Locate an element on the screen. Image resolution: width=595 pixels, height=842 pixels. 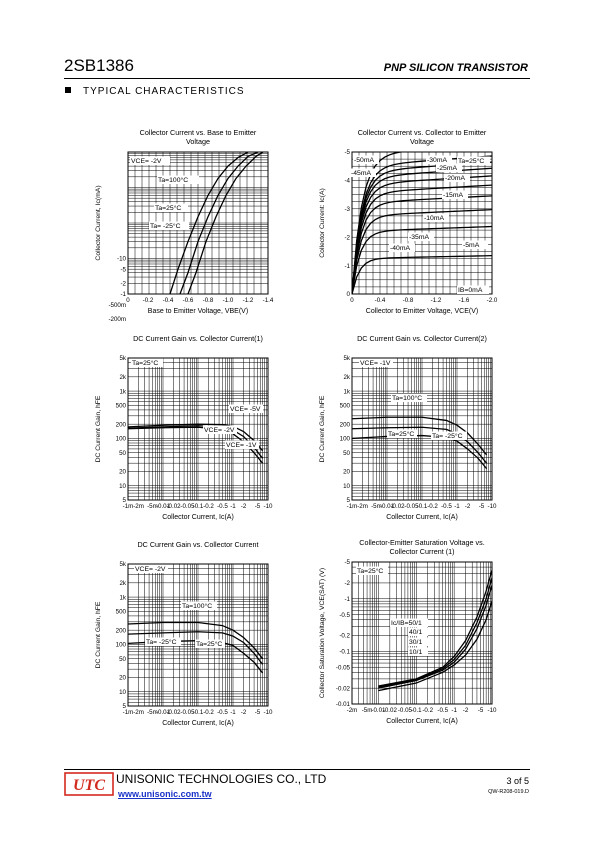
y-tick-label: -5 is located at coordinates (347, 152).